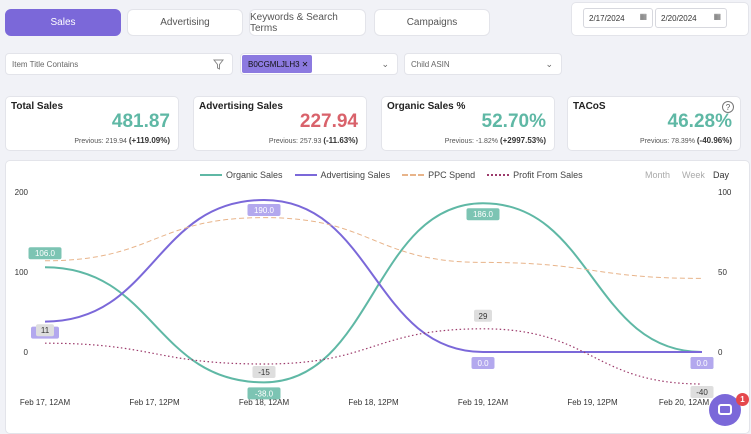 Image resolution: width=751 pixels, height=434 pixels. Describe the element at coordinates (241, 106) in the screenshot. I see `card-title: Advertising Sales` at that location.